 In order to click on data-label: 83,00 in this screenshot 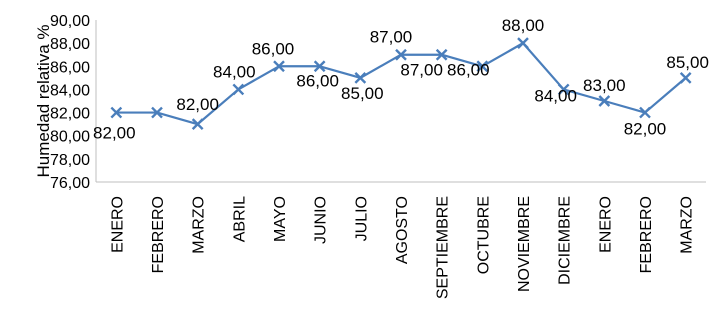, I will do `click(604, 85)`.